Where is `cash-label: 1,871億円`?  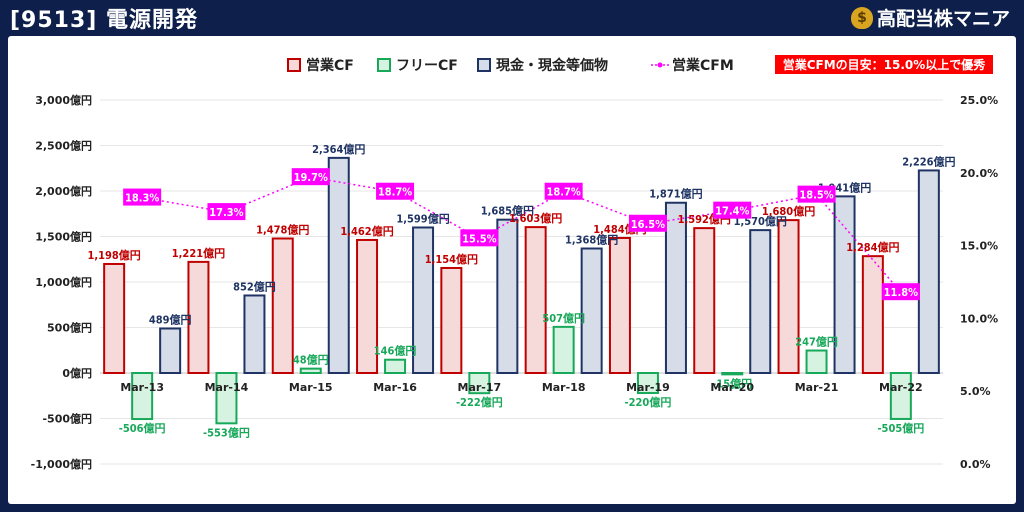 cash-label: 1,871億円 is located at coordinates (675, 194).